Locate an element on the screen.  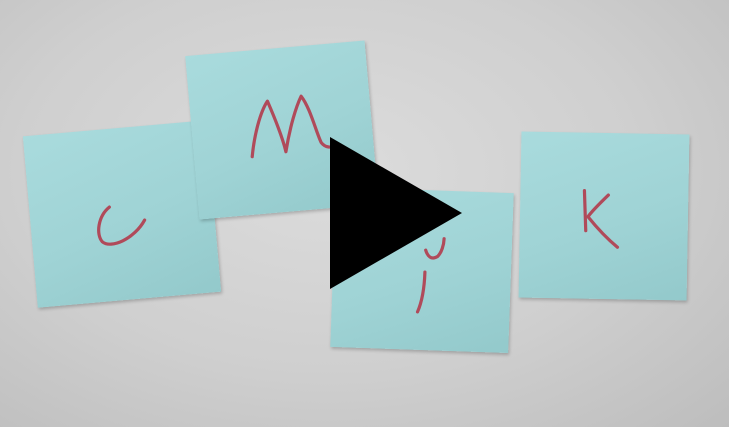
handwritten-letter-y is located at coordinates (430, 275).